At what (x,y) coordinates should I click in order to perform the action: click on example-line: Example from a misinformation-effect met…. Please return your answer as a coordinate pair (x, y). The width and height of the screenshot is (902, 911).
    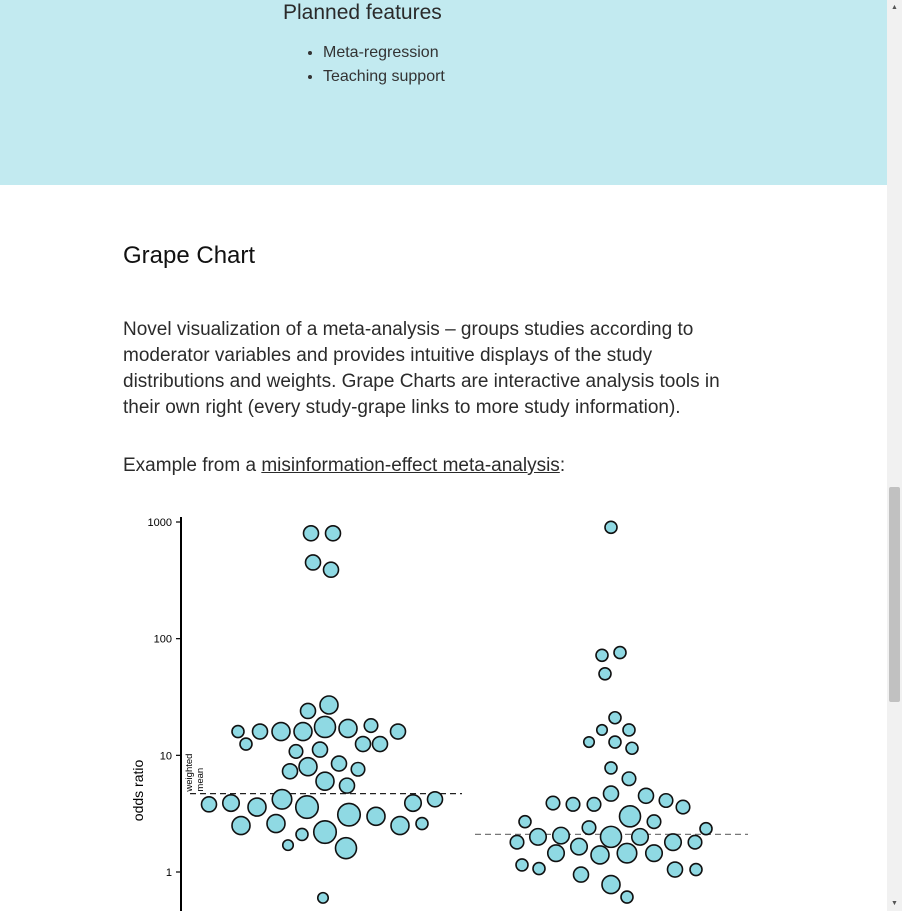
    Looking at the image, I should click on (344, 466).